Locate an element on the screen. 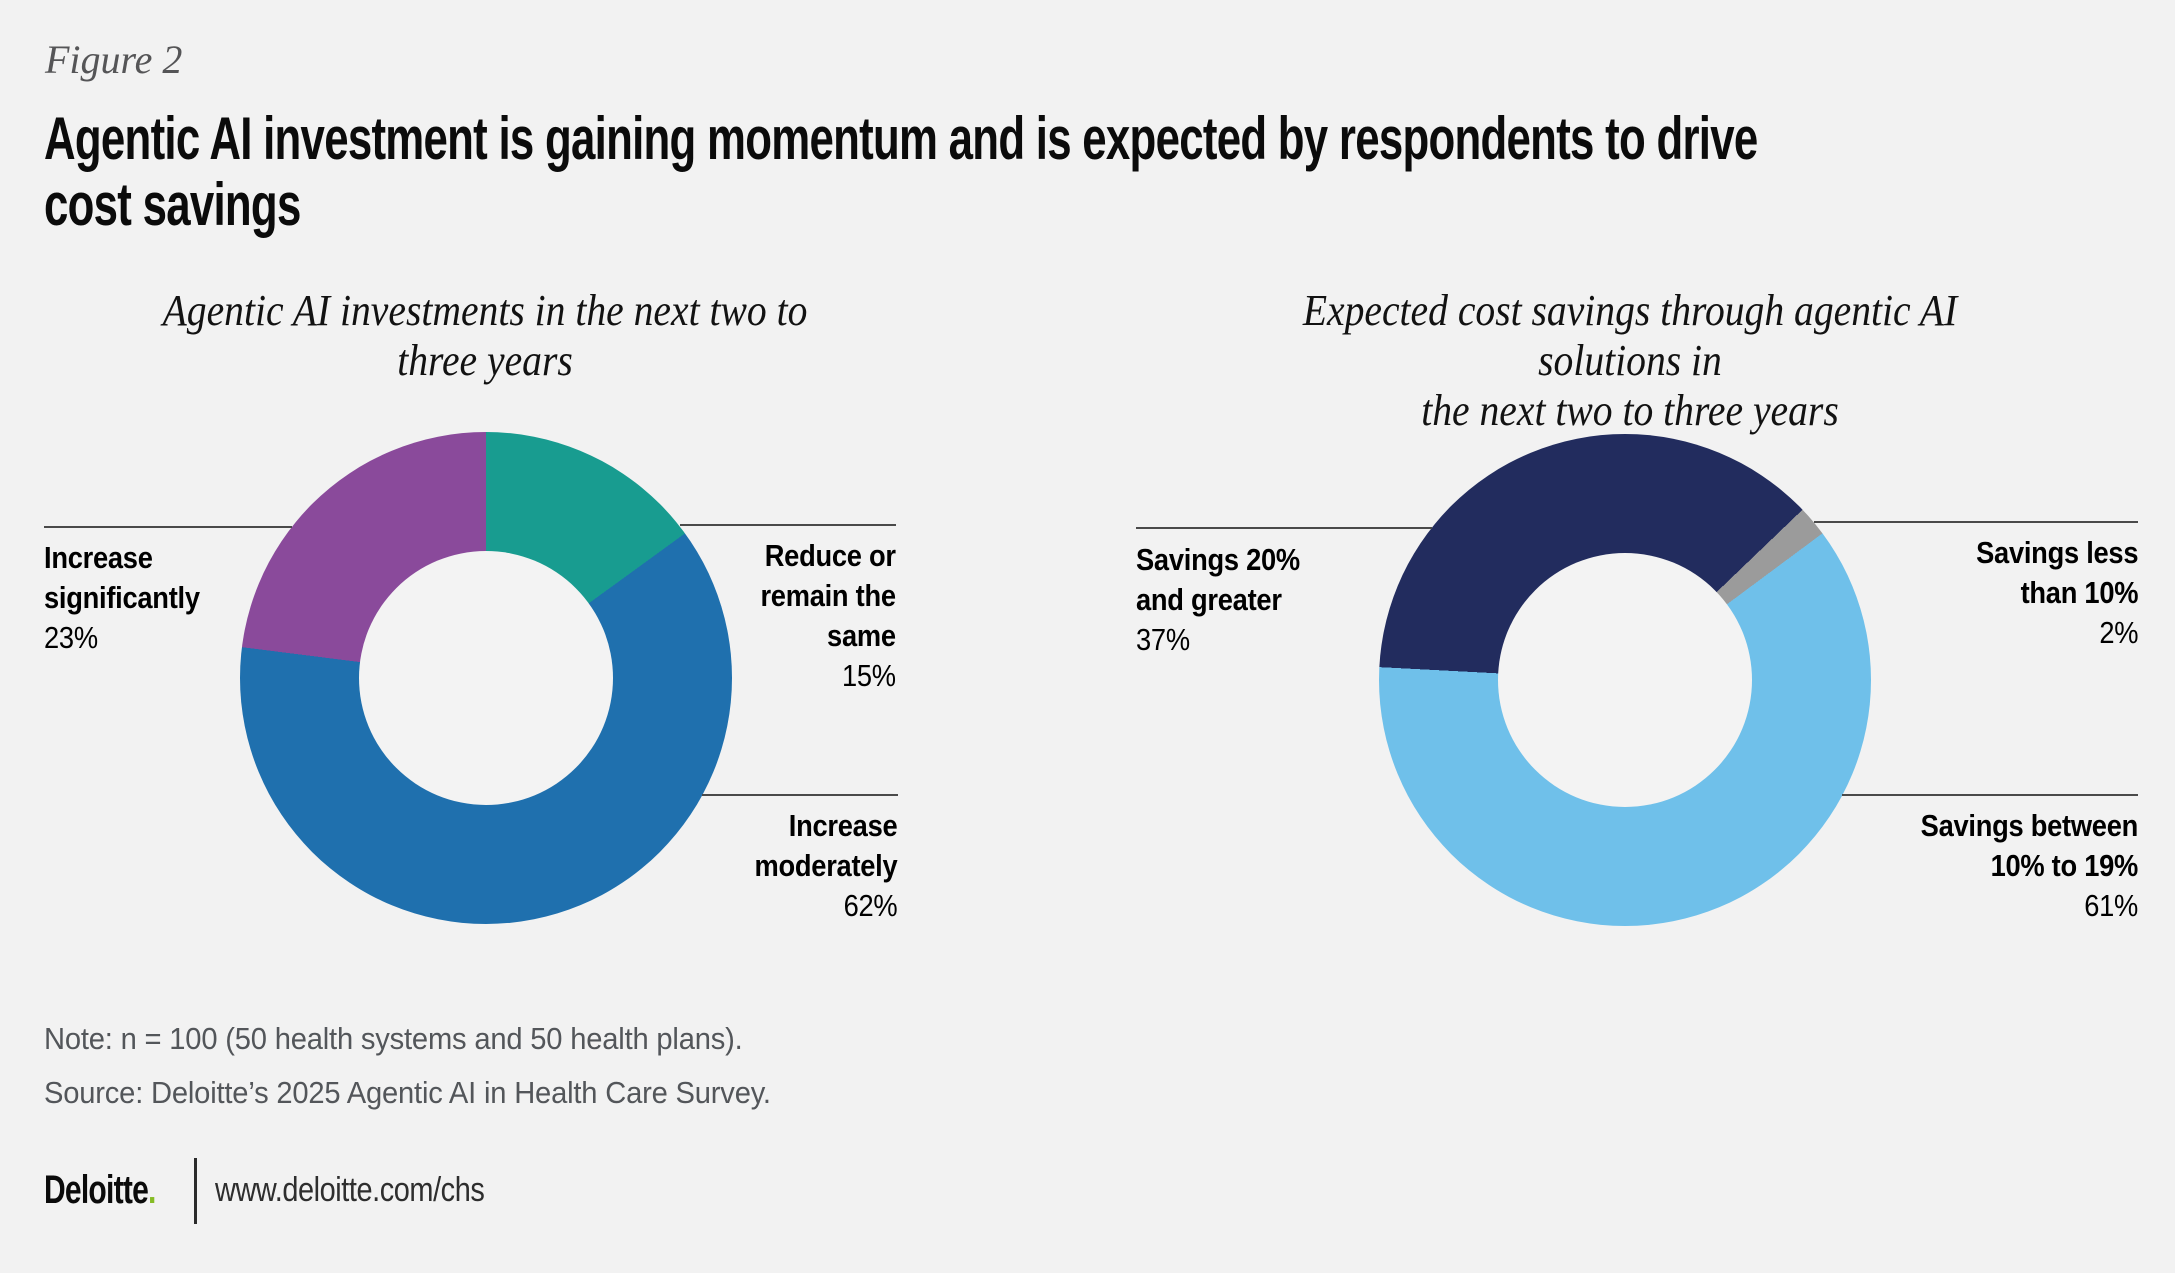 This screenshot has width=2175, height=1273. callout-label-value: 62% is located at coordinates (870, 905).